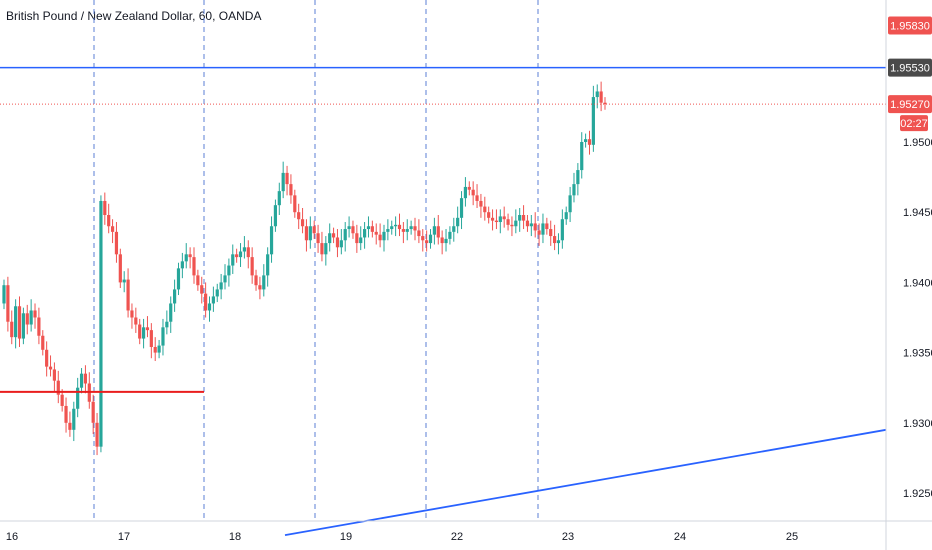 The image size is (932, 550). I want to click on x-tick-label: 19, so click(346, 537).